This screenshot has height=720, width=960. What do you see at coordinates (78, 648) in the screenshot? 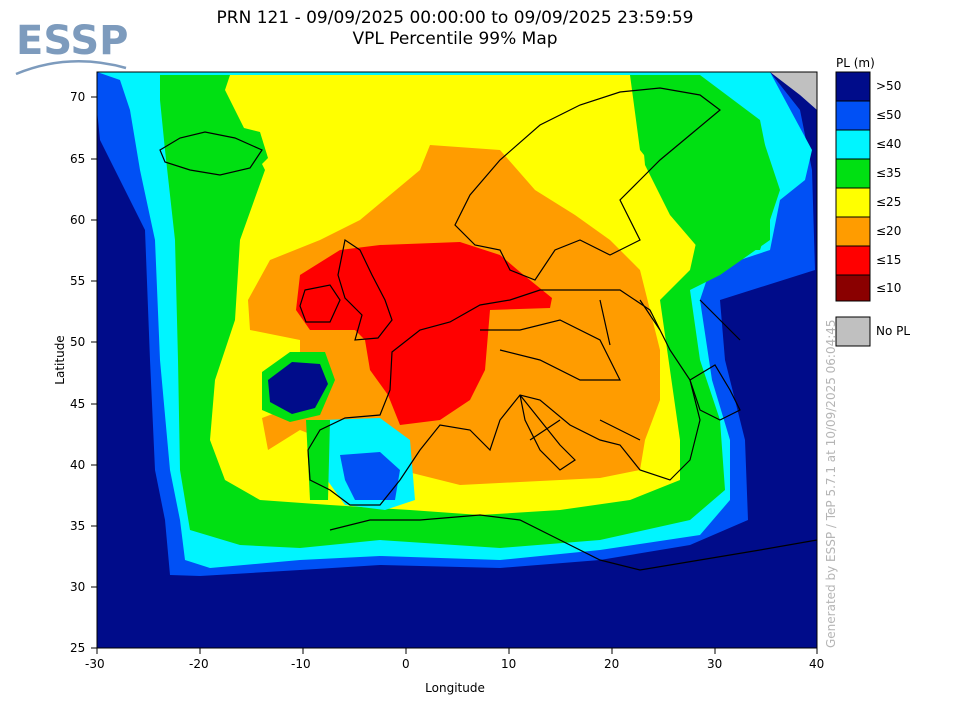
I see `y-tick-label: 25` at bounding box center [78, 648].